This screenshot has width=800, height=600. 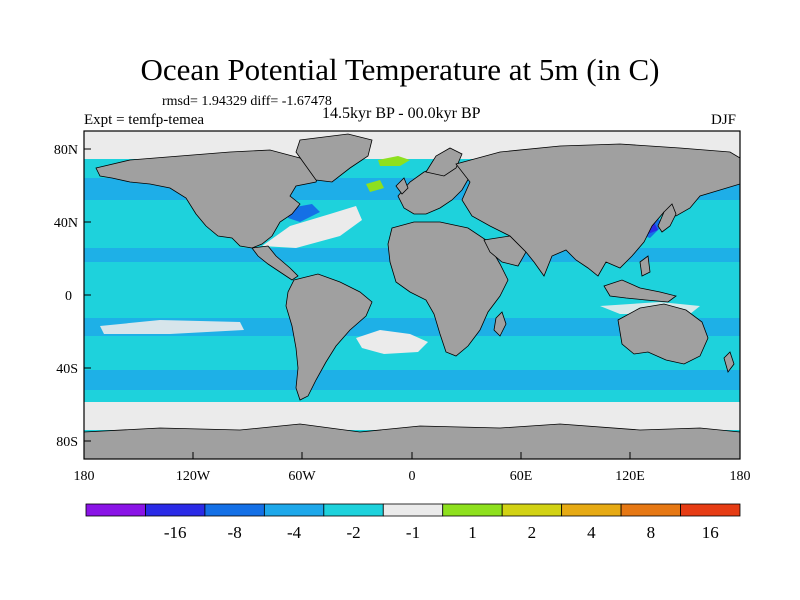 What do you see at coordinates (710, 532) in the screenshot?
I see `colorbar-label: 16` at bounding box center [710, 532].